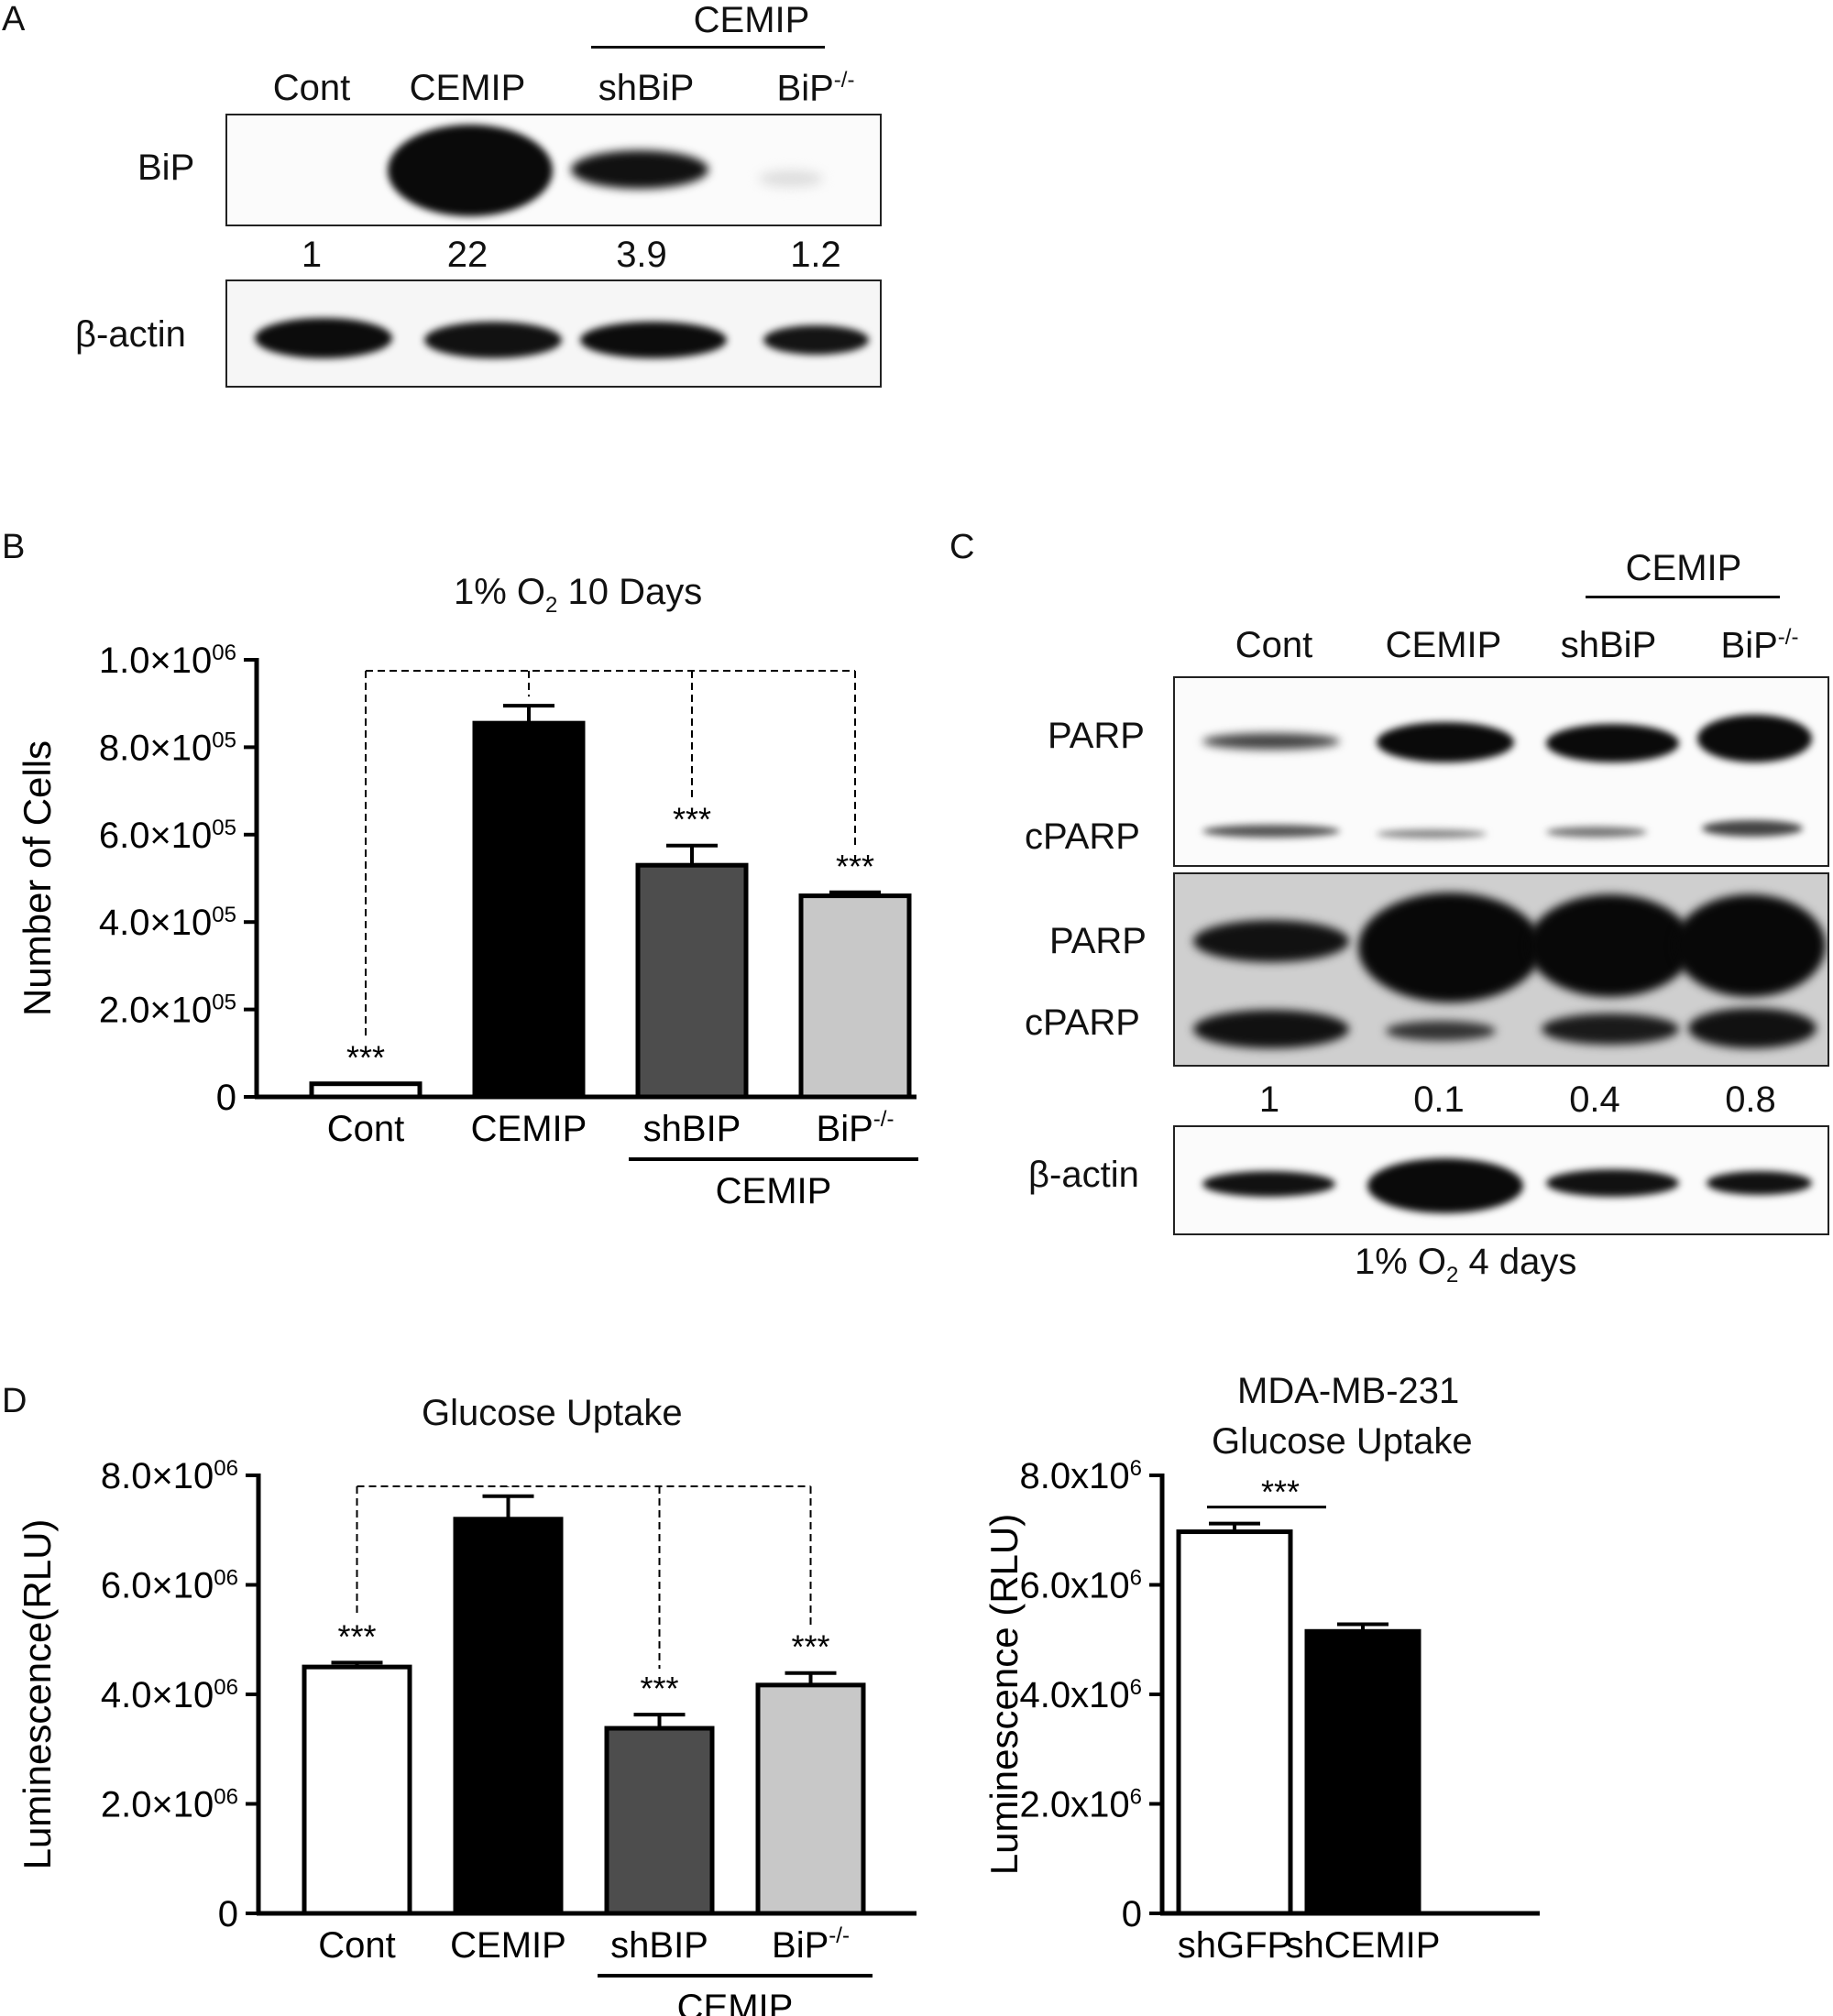  What do you see at coordinates (751, 20) in the screenshot?
I see `group-label-a: CEMIP` at bounding box center [751, 20].